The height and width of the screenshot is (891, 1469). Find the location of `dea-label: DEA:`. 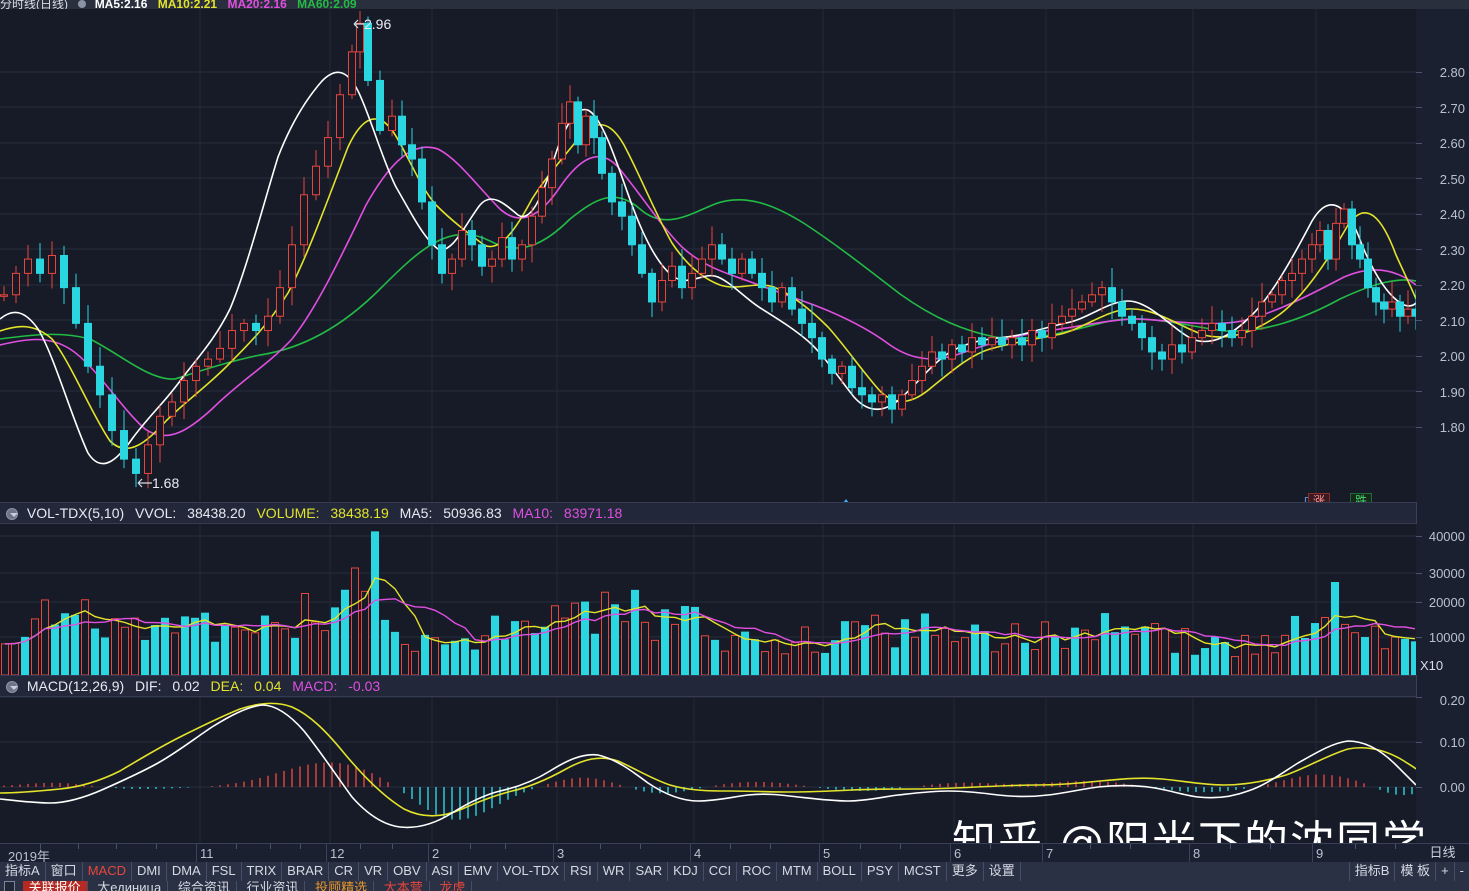

dea-label: DEA: is located at coordinates (227, 686).